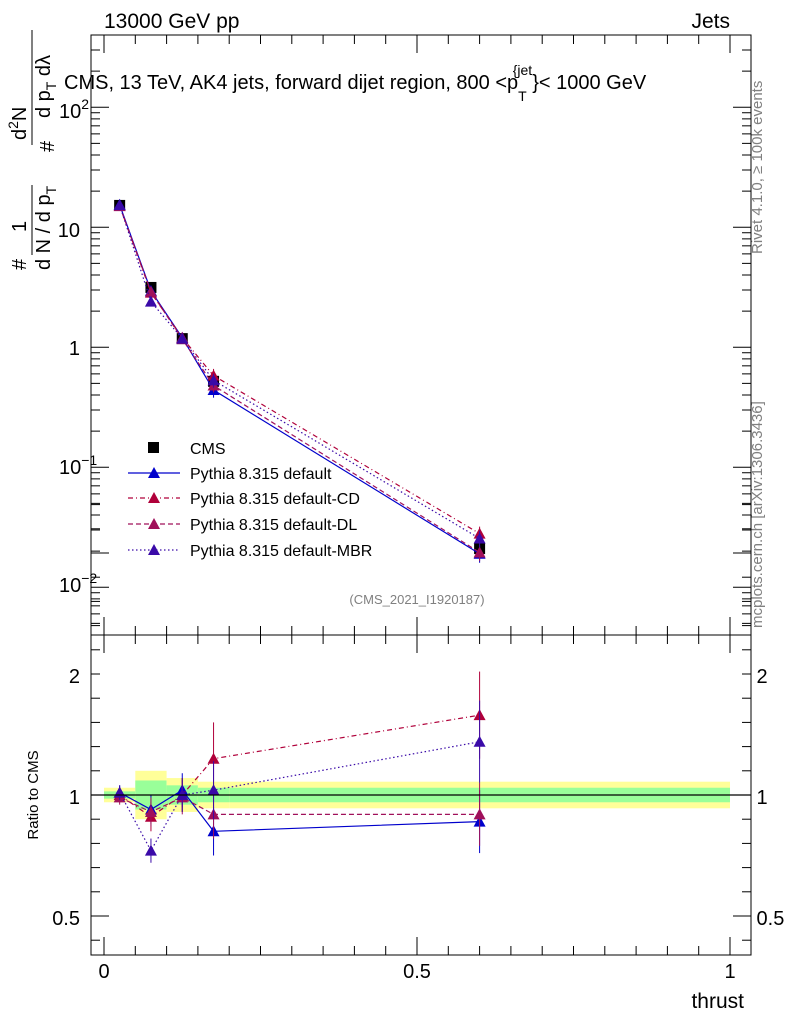 The height and width of the screenshot is (1024, 786). What do you see at coordinates (523, 70) in the screenshot?
I see `plot-title-sup: {jet` at bounding box center [523, 70].